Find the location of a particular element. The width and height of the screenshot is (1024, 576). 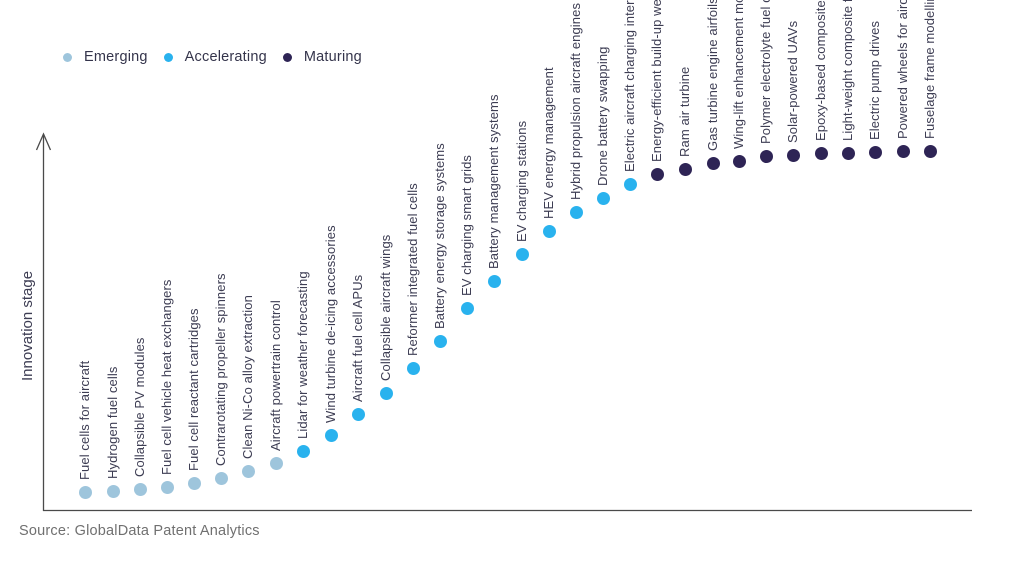

point-label: Aircraft powertrain control is located at coordinates (275, 375).